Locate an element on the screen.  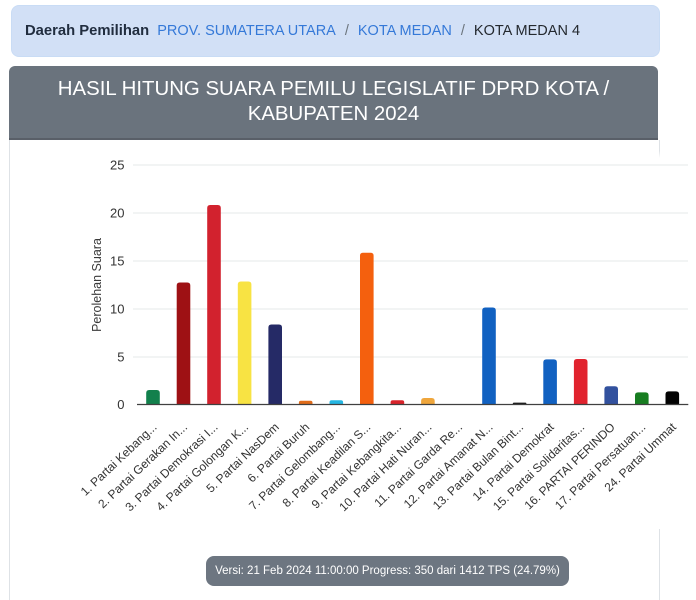
svg-text: 25 is located at coordinates (117, 164).